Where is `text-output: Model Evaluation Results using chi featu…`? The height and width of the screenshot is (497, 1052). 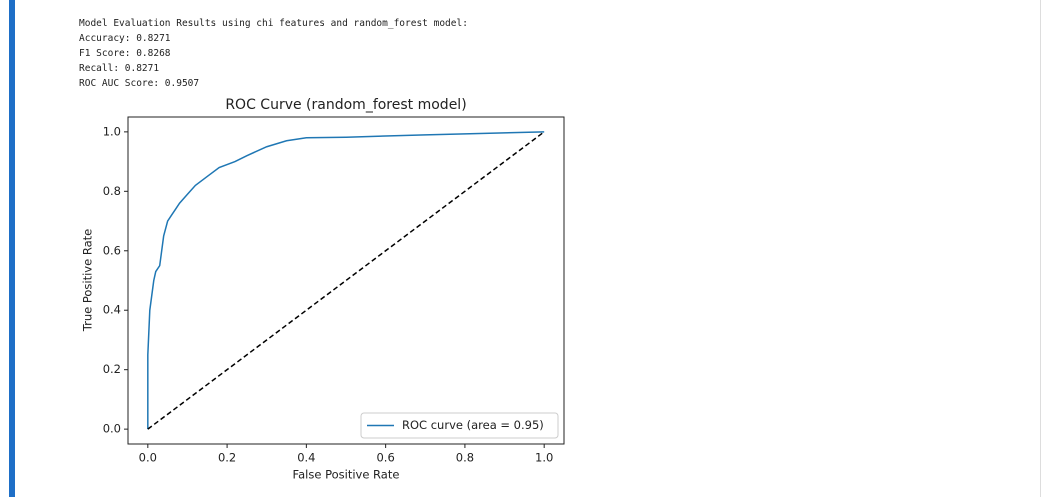
text-output: Model Evaluation Results using chi featu… is located at coordinates (273, 53).